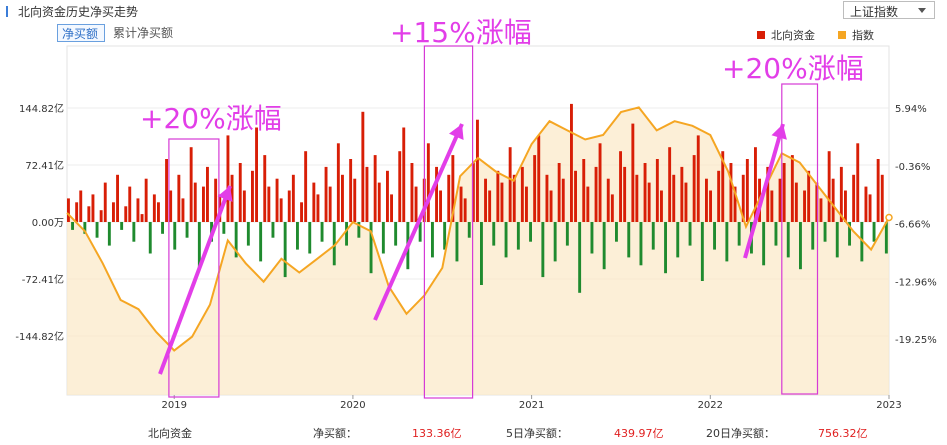  Describe the element at coordinates (7, 11) in the screenshot. I see `title-accent-bar` at that location.